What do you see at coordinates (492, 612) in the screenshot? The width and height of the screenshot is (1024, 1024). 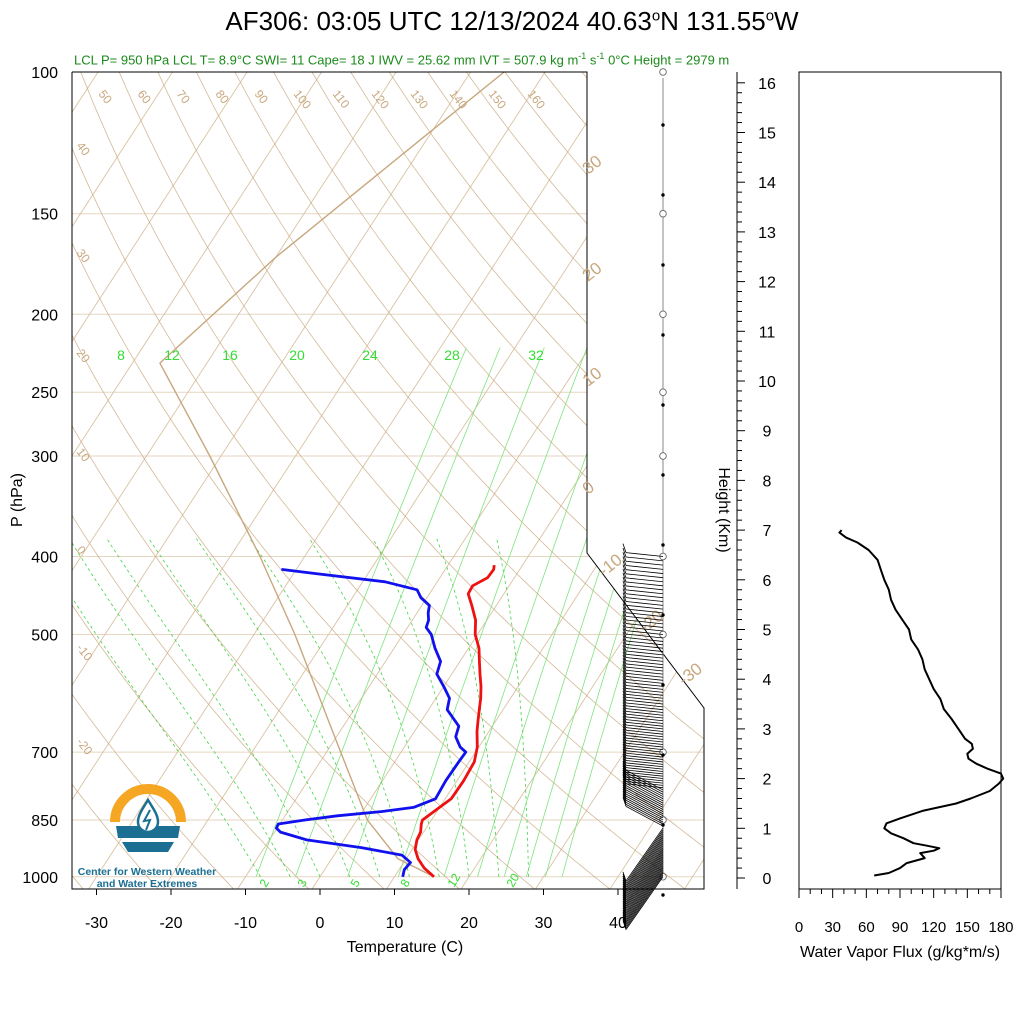 I see `mixing-ratio-line` at bounding box center [492, 612].